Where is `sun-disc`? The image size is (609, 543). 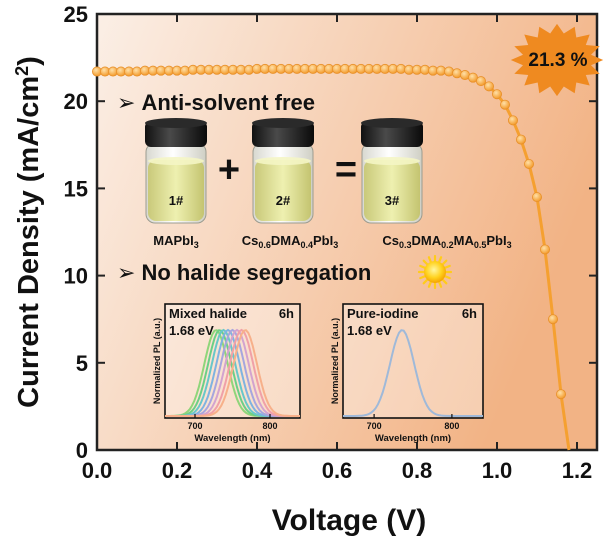
sun-disc is located at coordinates (435, 272).